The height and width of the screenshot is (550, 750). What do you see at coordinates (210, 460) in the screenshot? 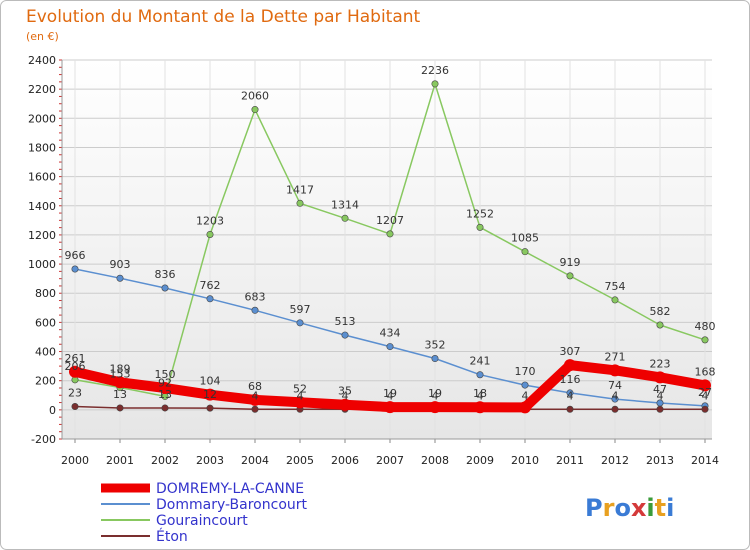
I see `x-tick-label: 2003` at bounding box center [210, 460].